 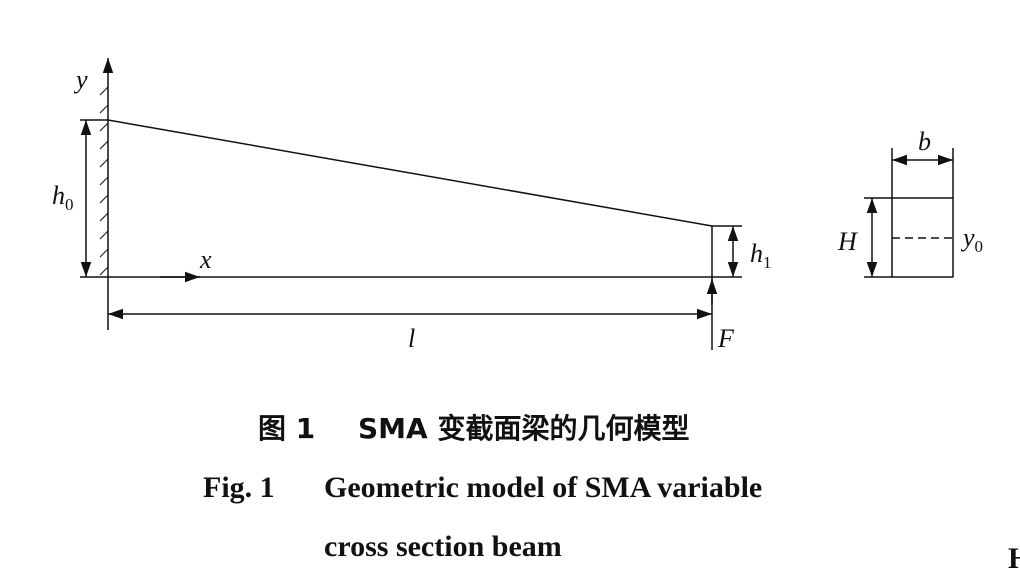 I want to click on label-F: F, so click(x=726, y=338).